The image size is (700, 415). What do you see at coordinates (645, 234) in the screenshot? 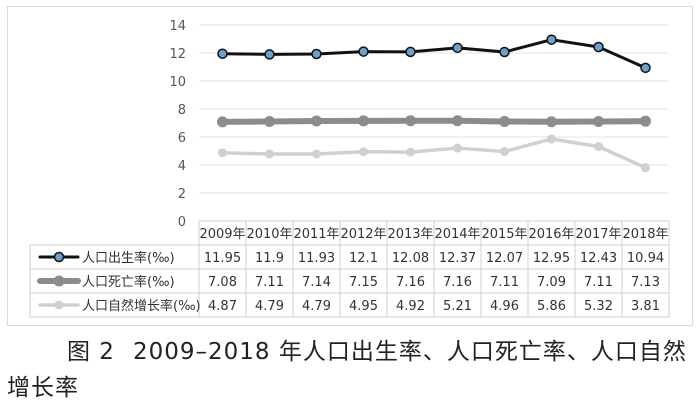
I see `category-label: 2018年` at bounding box center [645, 234].